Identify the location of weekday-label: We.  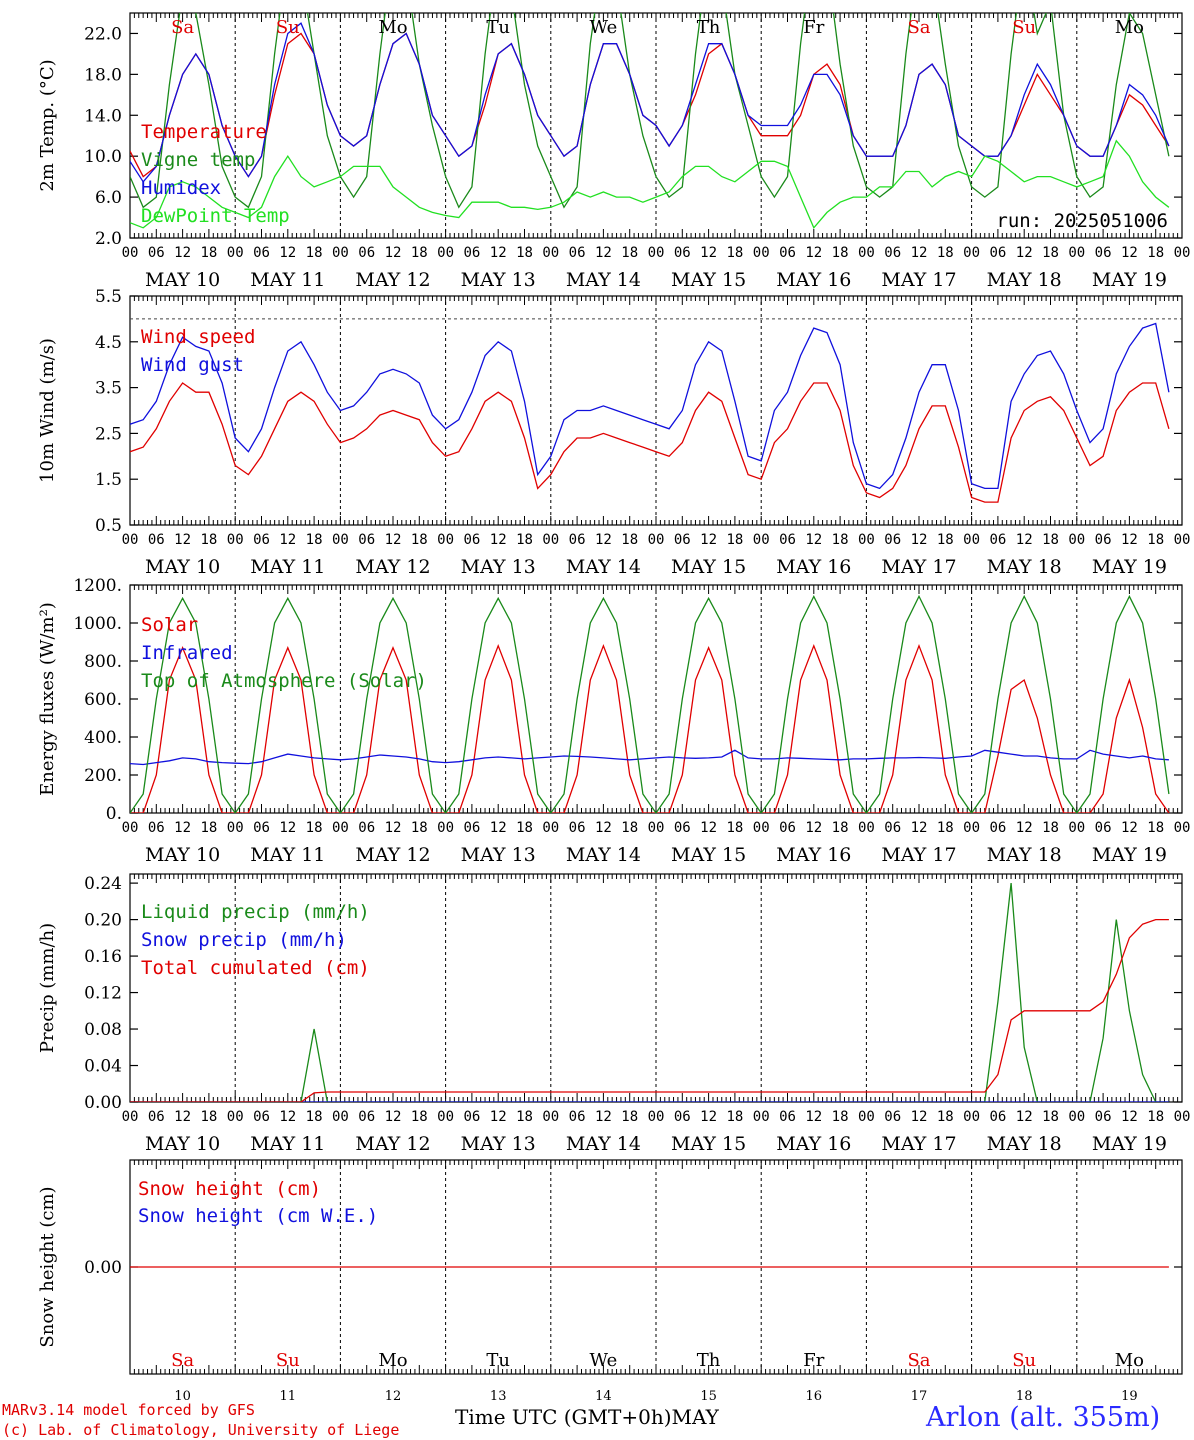
(604, 27).